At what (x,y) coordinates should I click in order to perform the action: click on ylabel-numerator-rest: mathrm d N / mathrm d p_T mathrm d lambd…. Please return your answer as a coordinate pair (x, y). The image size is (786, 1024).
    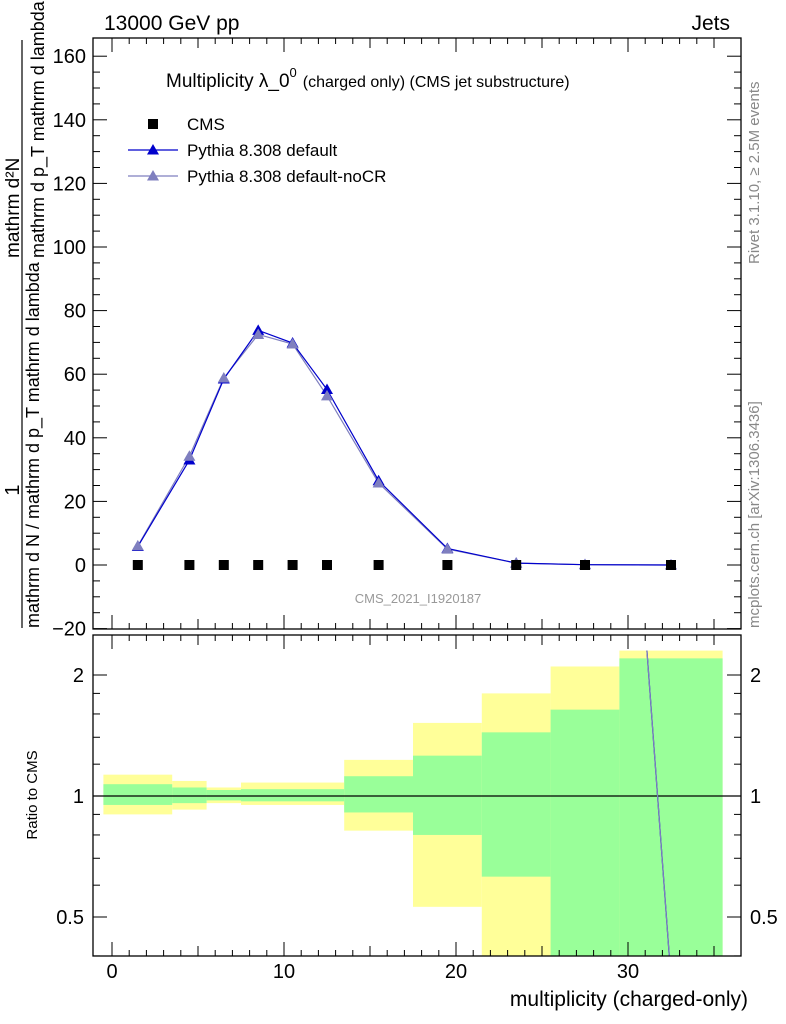
    Looking at the image, I should click on (33, 444).